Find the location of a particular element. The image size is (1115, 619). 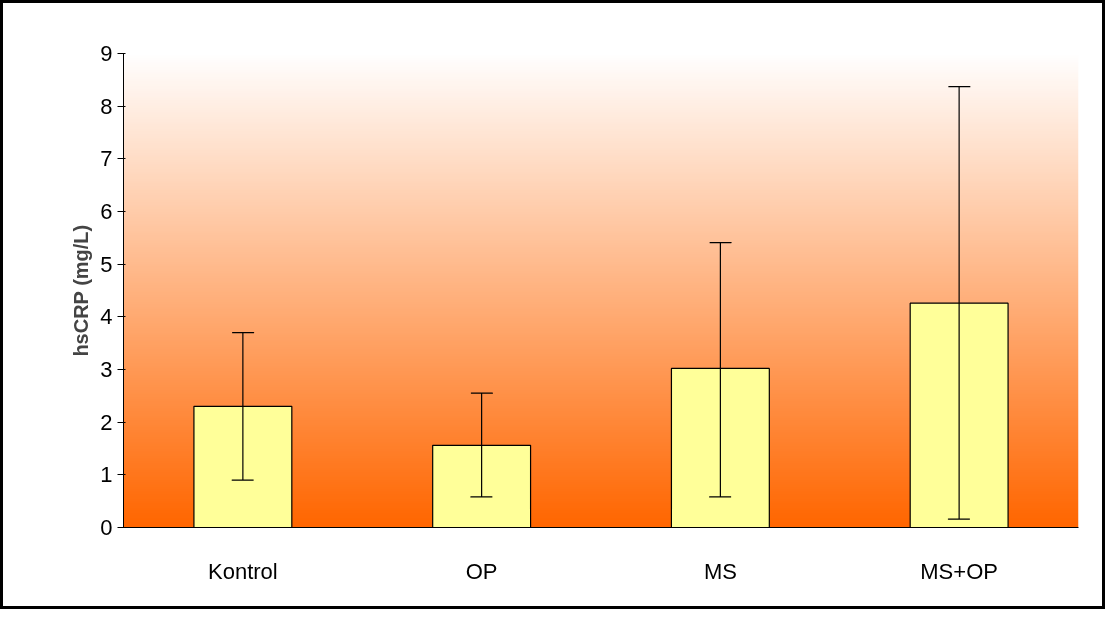

y-tick-label: 7 is located at coordinates (106, 159).